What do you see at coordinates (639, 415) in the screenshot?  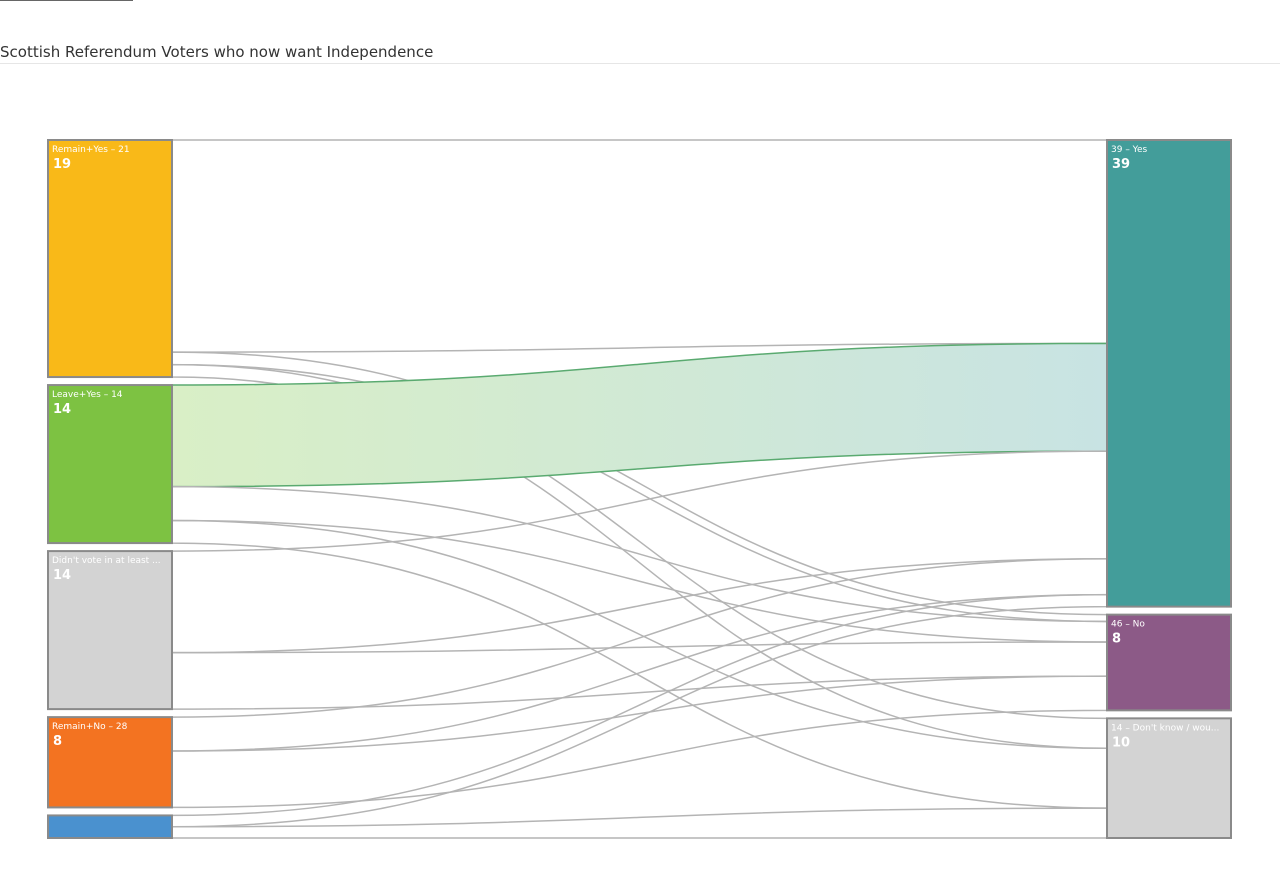 I see `sankey-link-leave_yes-yes` at bounding box center [639, 415].